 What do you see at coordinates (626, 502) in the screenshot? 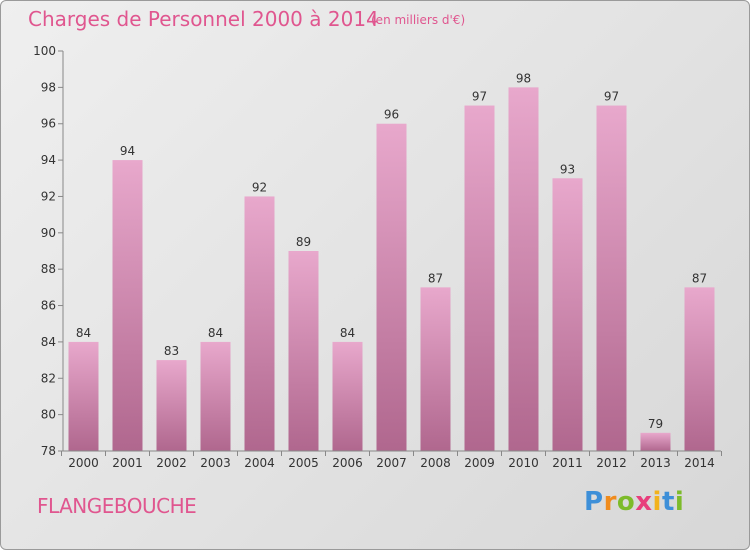
I see `logo-letter: o` at bounding box center [626, 502].